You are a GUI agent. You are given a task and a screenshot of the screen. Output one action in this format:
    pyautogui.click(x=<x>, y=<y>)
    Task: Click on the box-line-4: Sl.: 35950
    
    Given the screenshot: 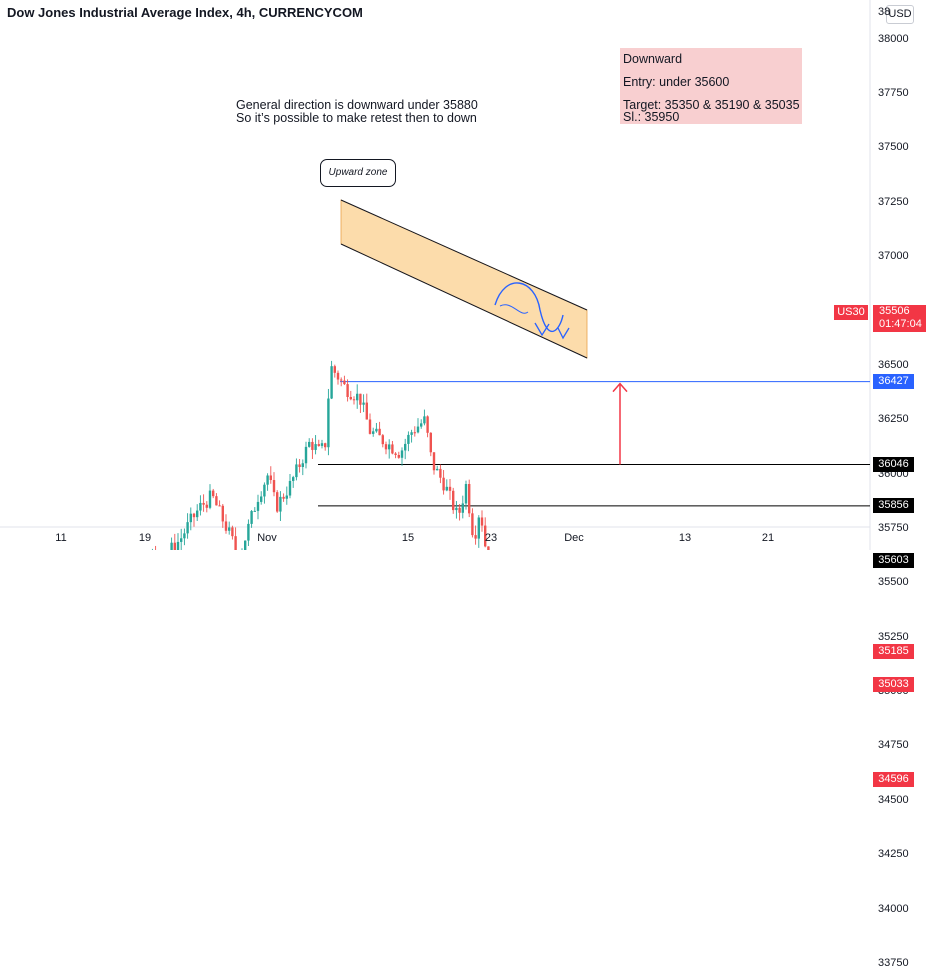 What is the action you would take?
    pyautogui.click(x=651, y=117)
    